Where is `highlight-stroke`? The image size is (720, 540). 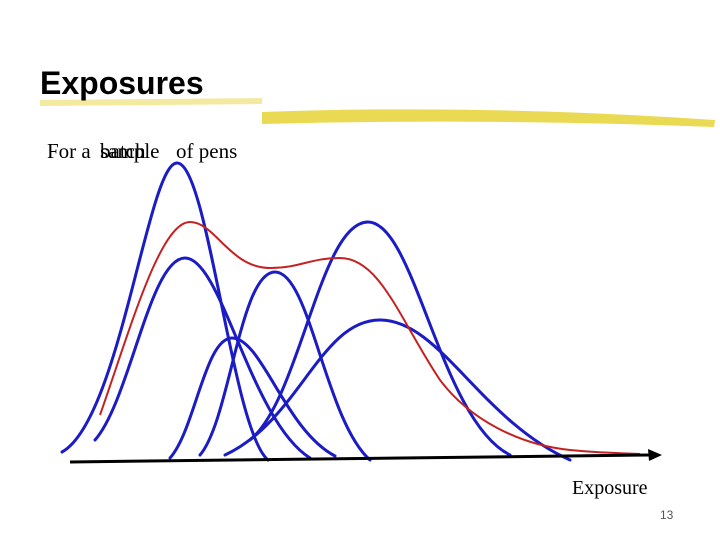 highlight-stroke is located at coordinates (488, 118).